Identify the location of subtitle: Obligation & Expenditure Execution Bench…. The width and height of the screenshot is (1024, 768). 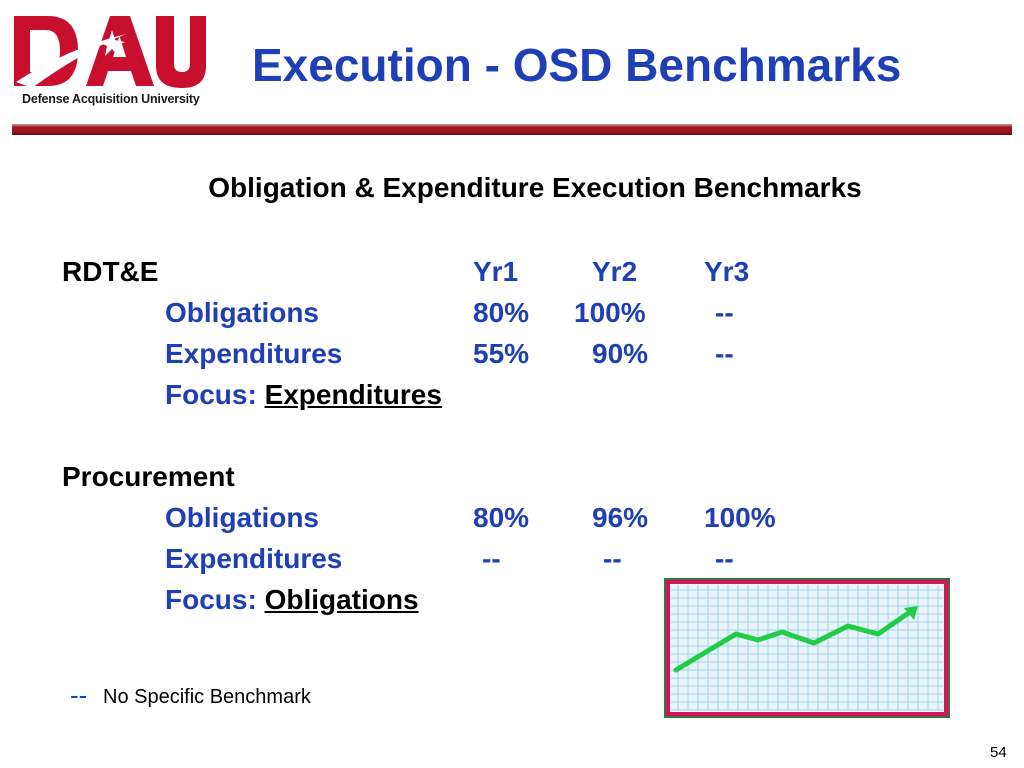
(535, 187).